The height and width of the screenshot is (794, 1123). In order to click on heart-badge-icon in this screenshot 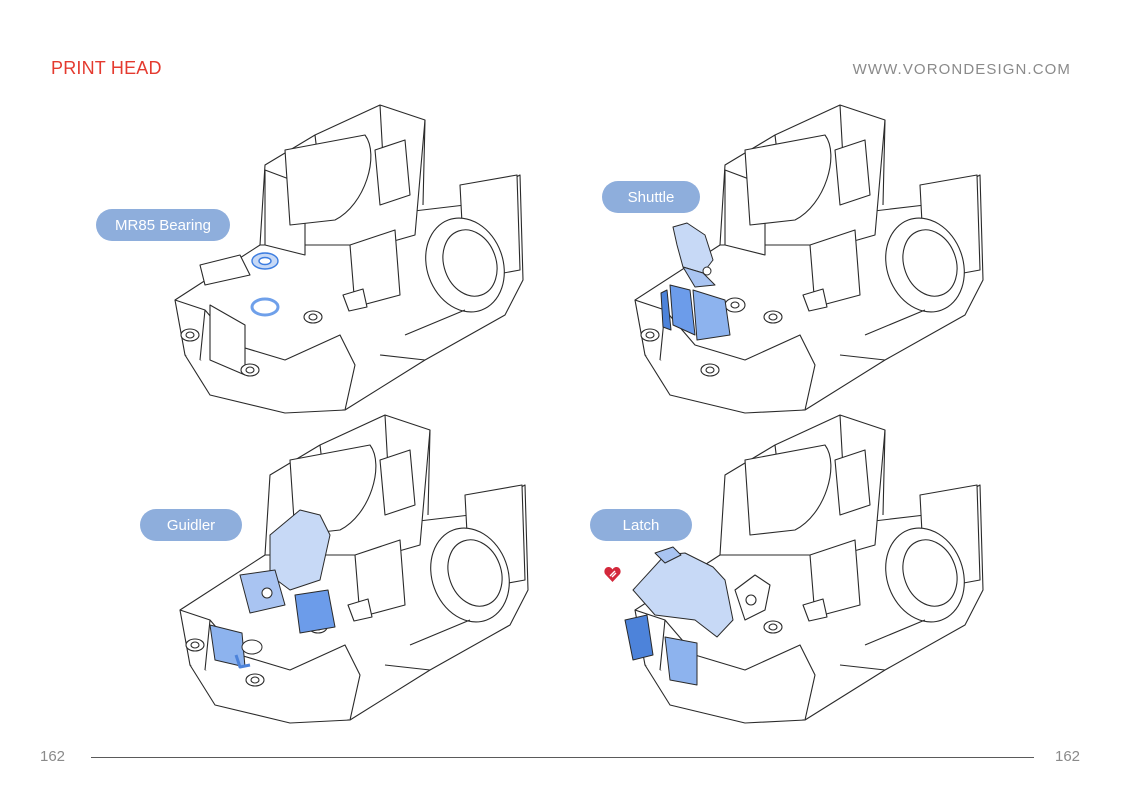, I will do `click(612, 574)`.